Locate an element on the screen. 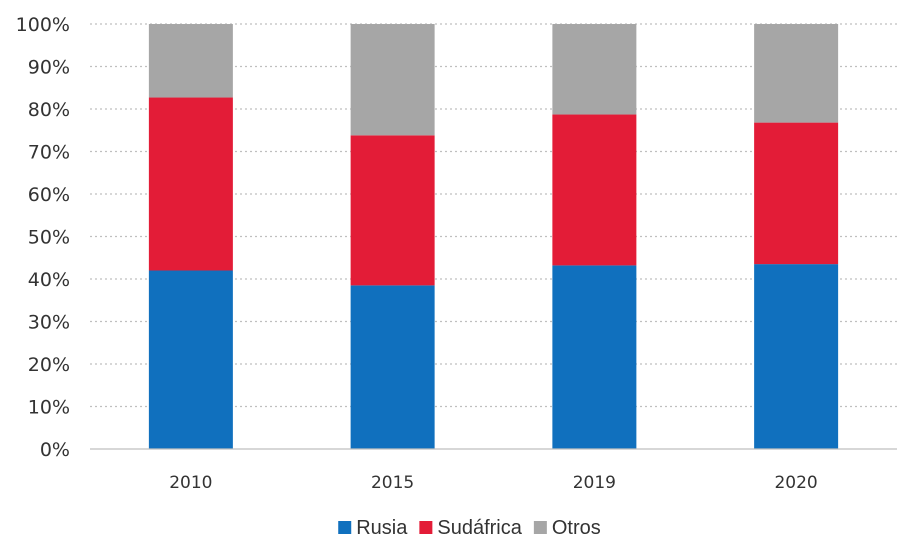 This screenshot has height=542, width=909. bar-rusia-2015 is located at coordinates (392, 367).